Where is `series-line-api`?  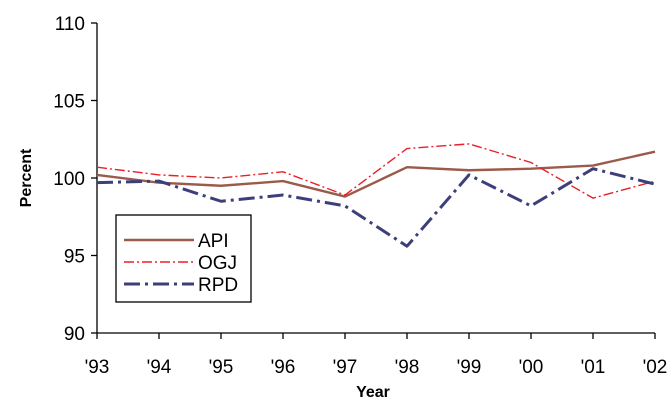
series-line-api is located at coordinates (376, 174).